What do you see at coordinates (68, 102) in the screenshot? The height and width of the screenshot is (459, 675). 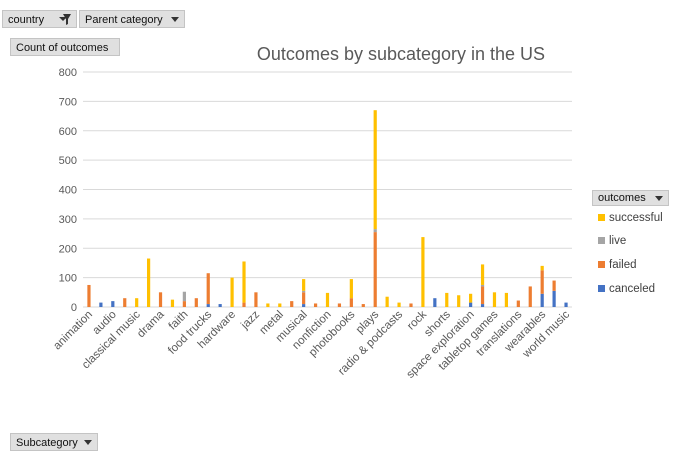 I see `y-tick-label: 700` at bounding box center [68, 102].